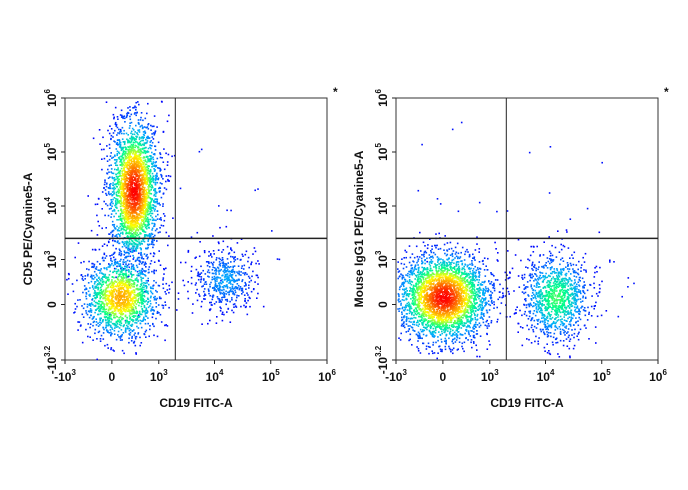 The image size is (688, 490). What do you see at coordinates (327, 376) in the screenshot?
I see `x-tick-label: 106` at bounding box center [327, 376].